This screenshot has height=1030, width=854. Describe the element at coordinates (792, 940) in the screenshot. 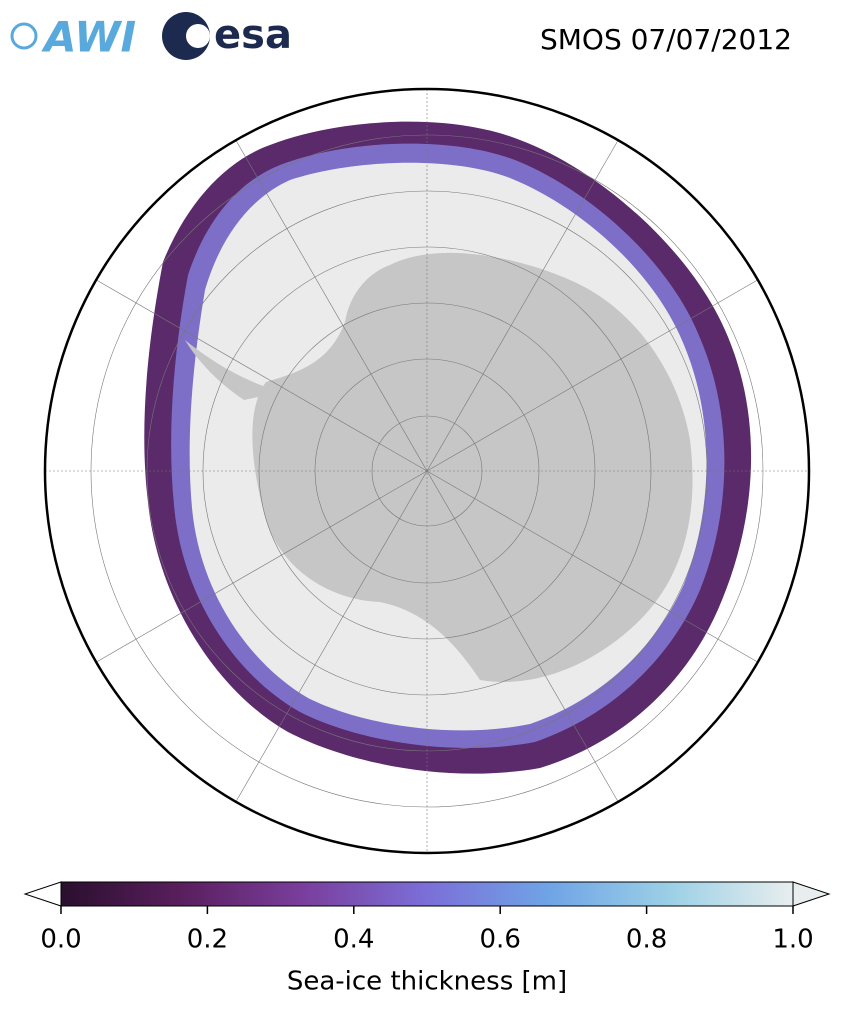

I see `colorbar-tick-label: 1.0` at that location.